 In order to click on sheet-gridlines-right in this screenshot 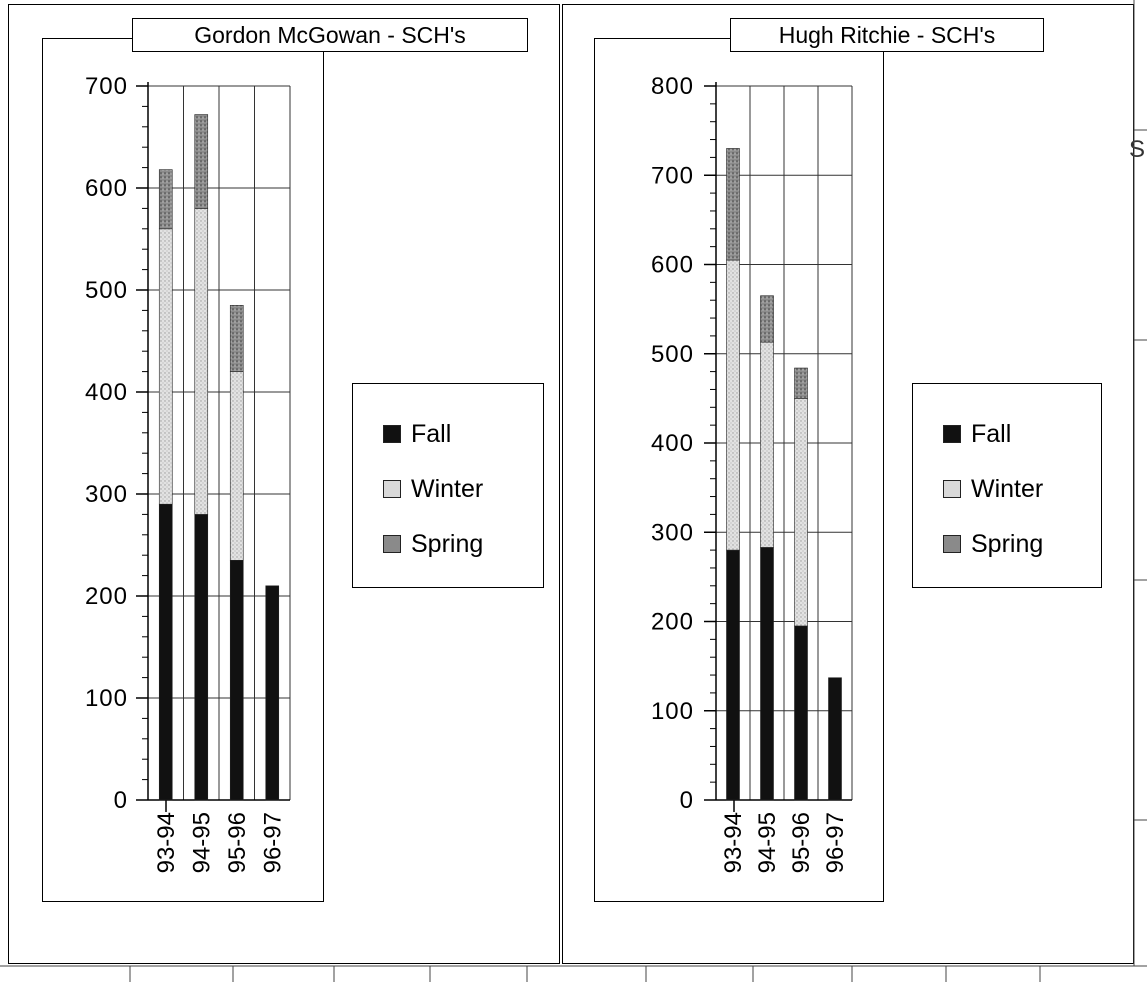, I will do `click(1140, 483)`.